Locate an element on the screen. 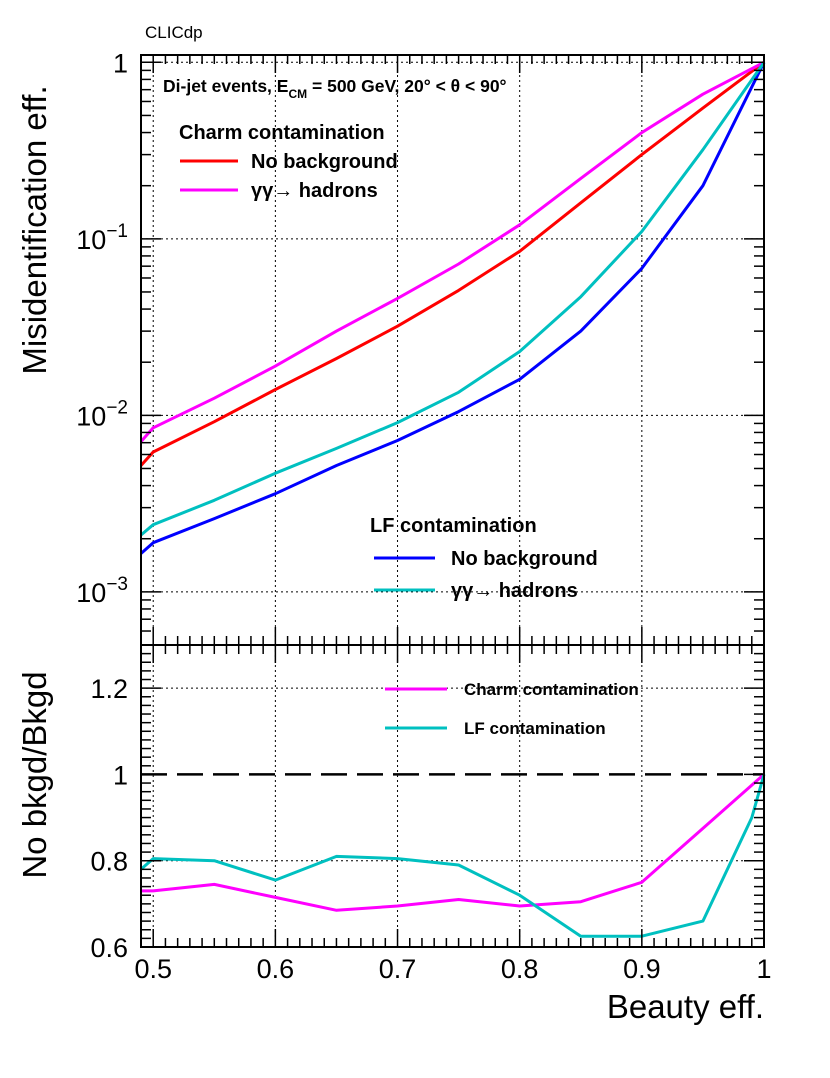 The height and width of the screenshot is (1078, 830). bottom-ytick-label-0: 0.6 is located at coordinates (109, 948).